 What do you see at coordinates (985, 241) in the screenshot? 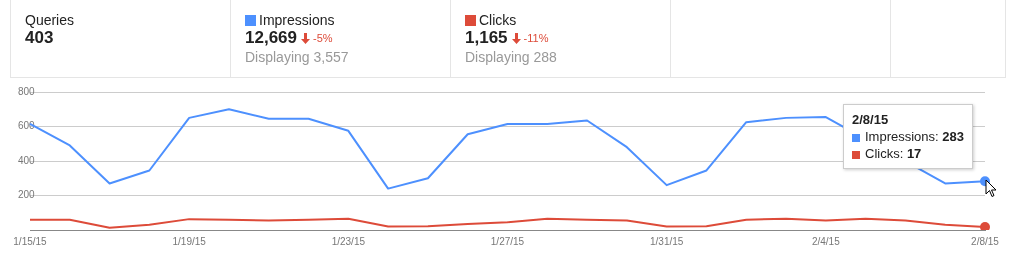
I see `x-tick-label: 2/8/15` at bounding box center [985, 241].